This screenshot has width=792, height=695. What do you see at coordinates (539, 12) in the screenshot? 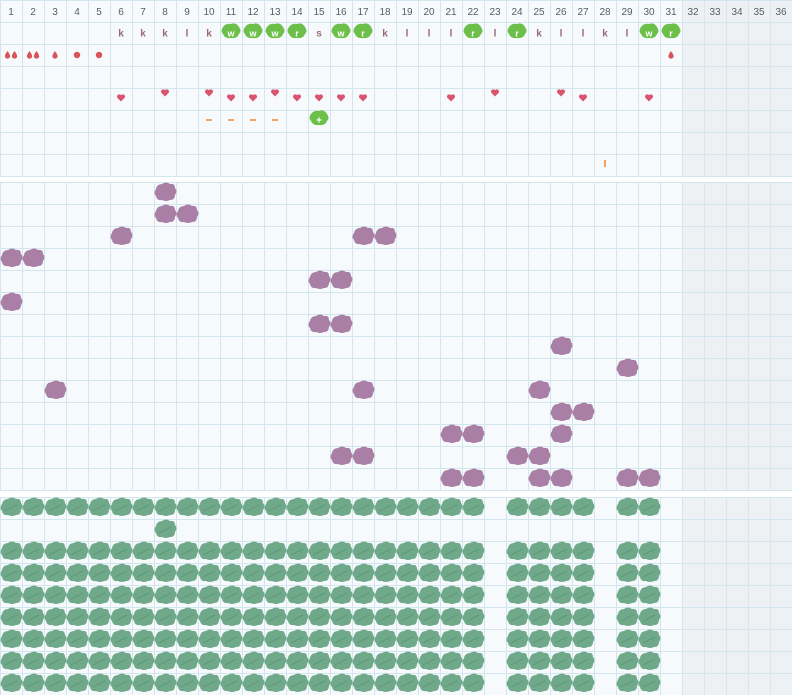
I see `day-number: 25` at bounding box center [539, 12].